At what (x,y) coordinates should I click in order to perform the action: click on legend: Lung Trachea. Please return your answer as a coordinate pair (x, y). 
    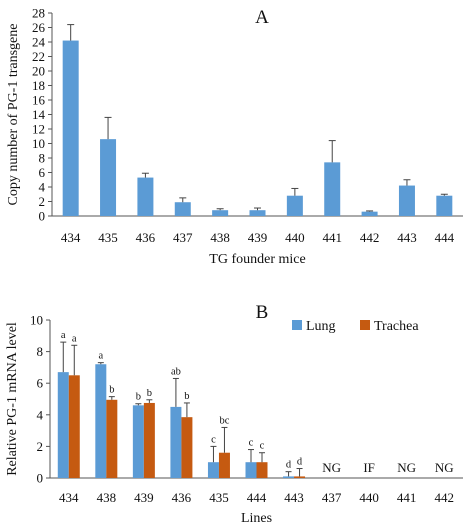
    Looking at the image, I should click on (355, 326).